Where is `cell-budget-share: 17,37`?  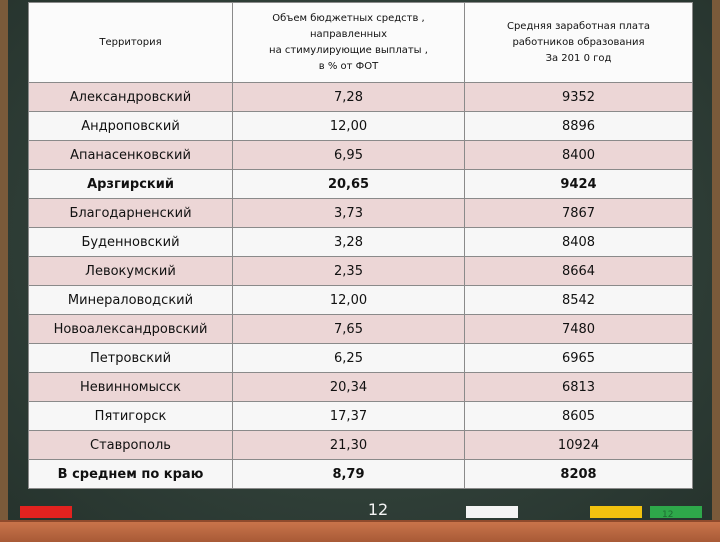 cell-budget-share: 17,37 is located at coordinates (348, 416).